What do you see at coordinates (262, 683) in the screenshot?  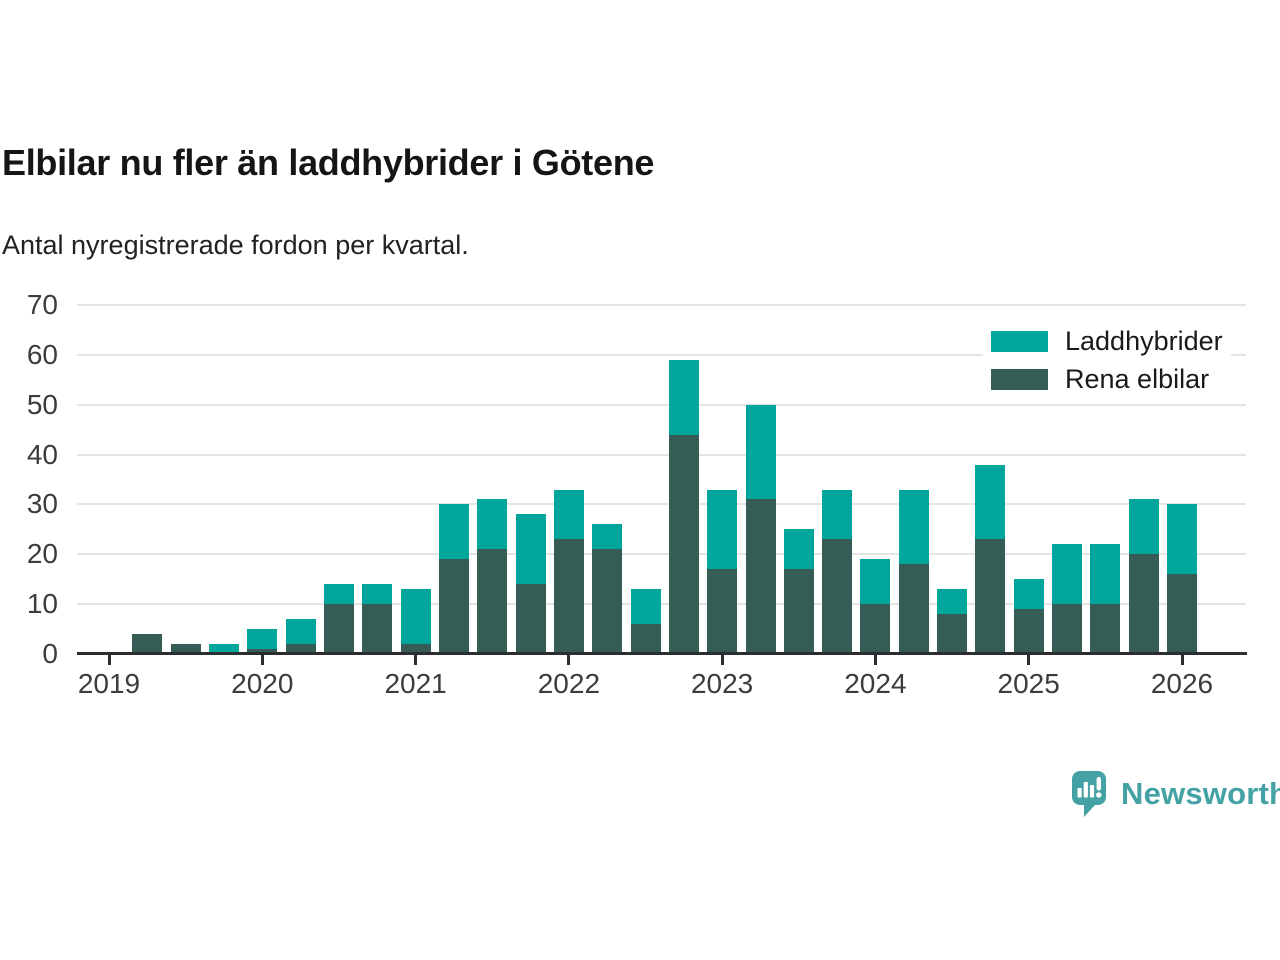 I see `x-axis-label: 2020` at bounding box center [262, 683].